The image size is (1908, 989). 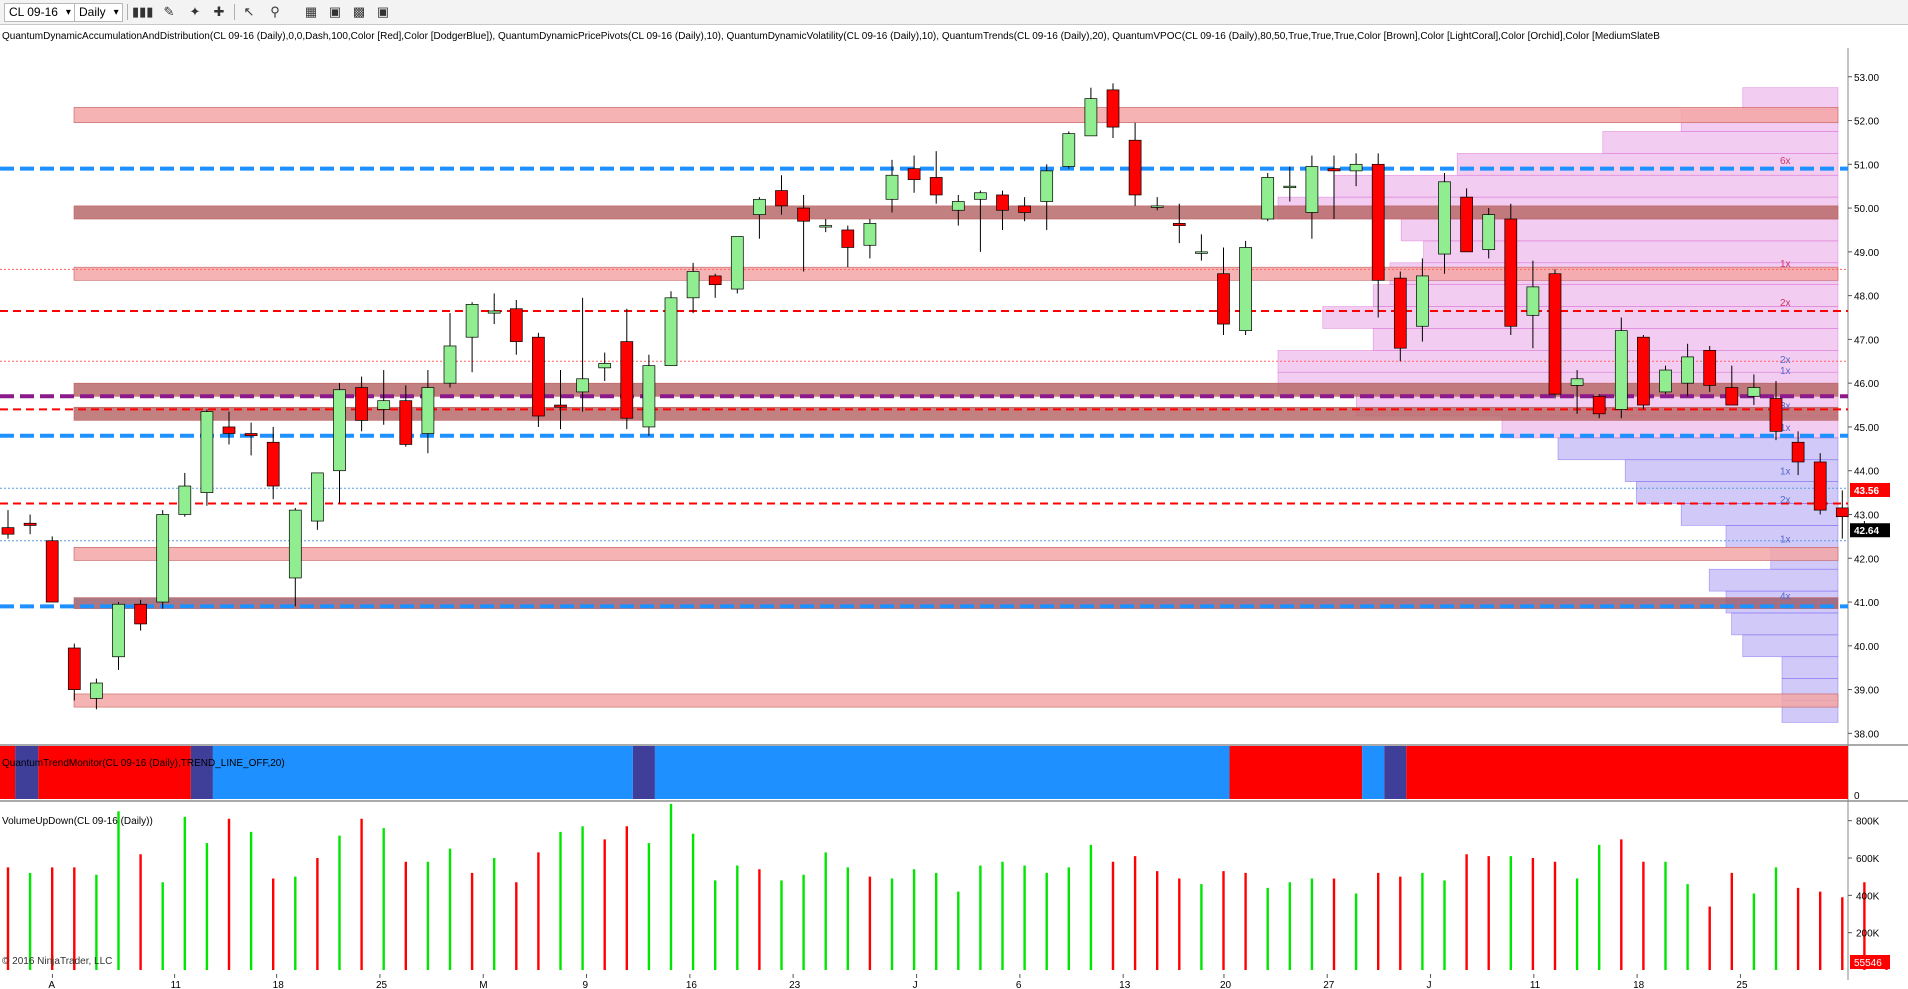 I want to click on chart-toolbar: CL 09-16 Daily ▮▮▮ ✎ ✦ ✚ ↖ ⚲ ▦ ▣ ▩ ▣, so click(x=954, y=12).